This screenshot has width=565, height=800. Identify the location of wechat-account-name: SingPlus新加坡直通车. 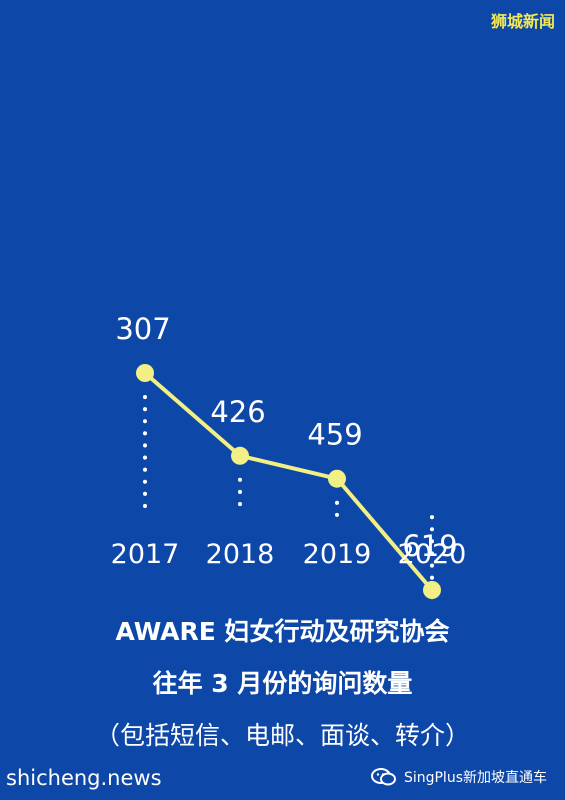
(475, 778).